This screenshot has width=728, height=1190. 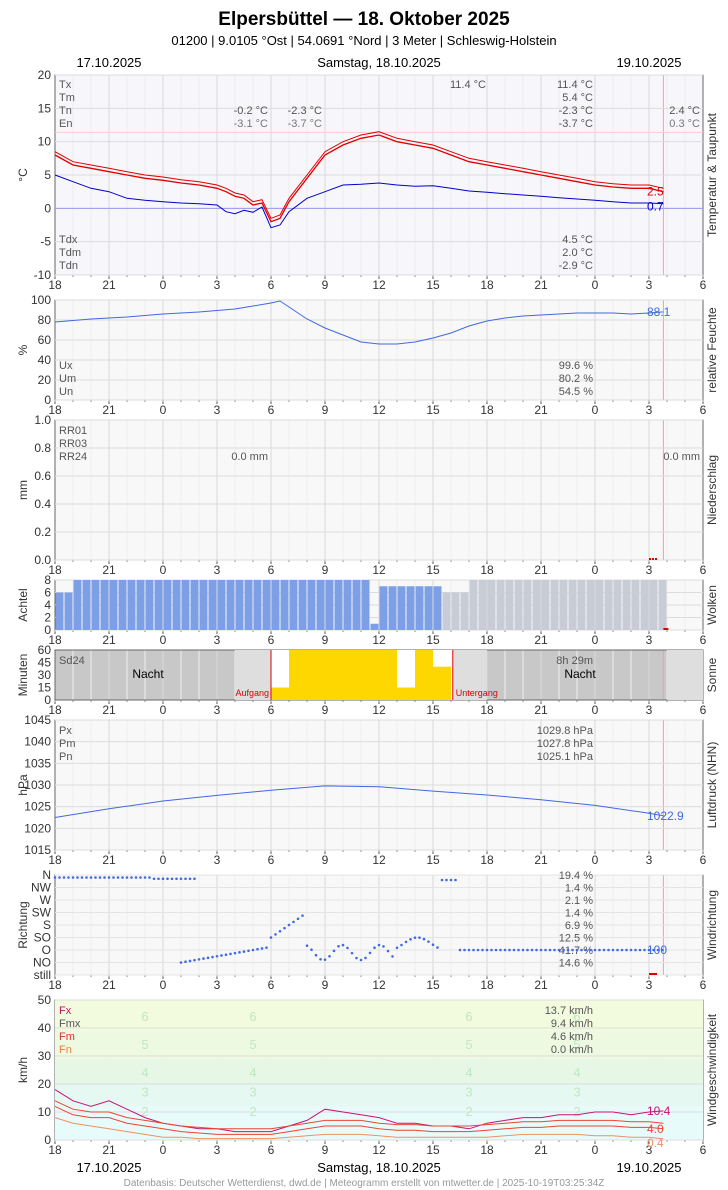 I want to click on precipitation-xtick-label: 0, so click(x=595, y=570).